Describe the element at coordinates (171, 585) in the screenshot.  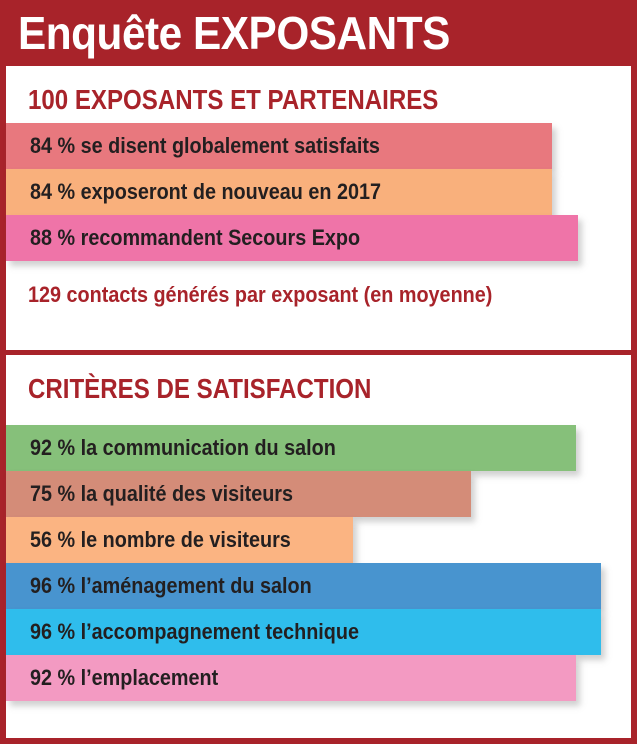
I see `bar-label-section2-3: 96 % l’aménagement du salon` at that location.